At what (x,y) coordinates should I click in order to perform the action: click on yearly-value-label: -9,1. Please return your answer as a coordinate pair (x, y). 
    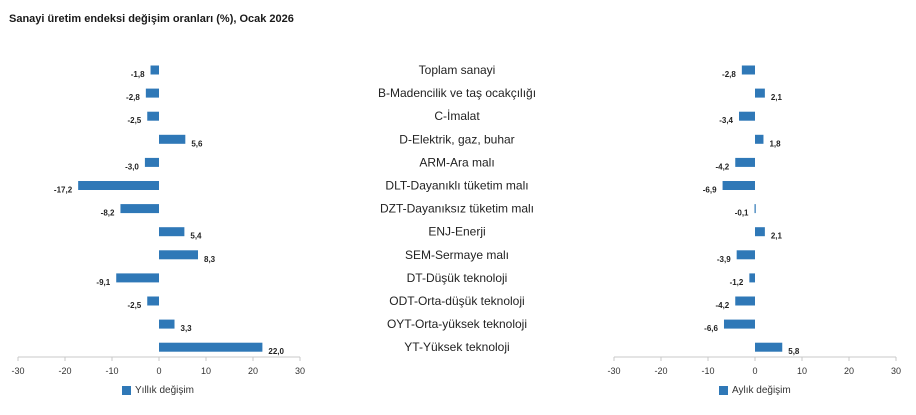
    Looking at the image, I should click on (103, 282).